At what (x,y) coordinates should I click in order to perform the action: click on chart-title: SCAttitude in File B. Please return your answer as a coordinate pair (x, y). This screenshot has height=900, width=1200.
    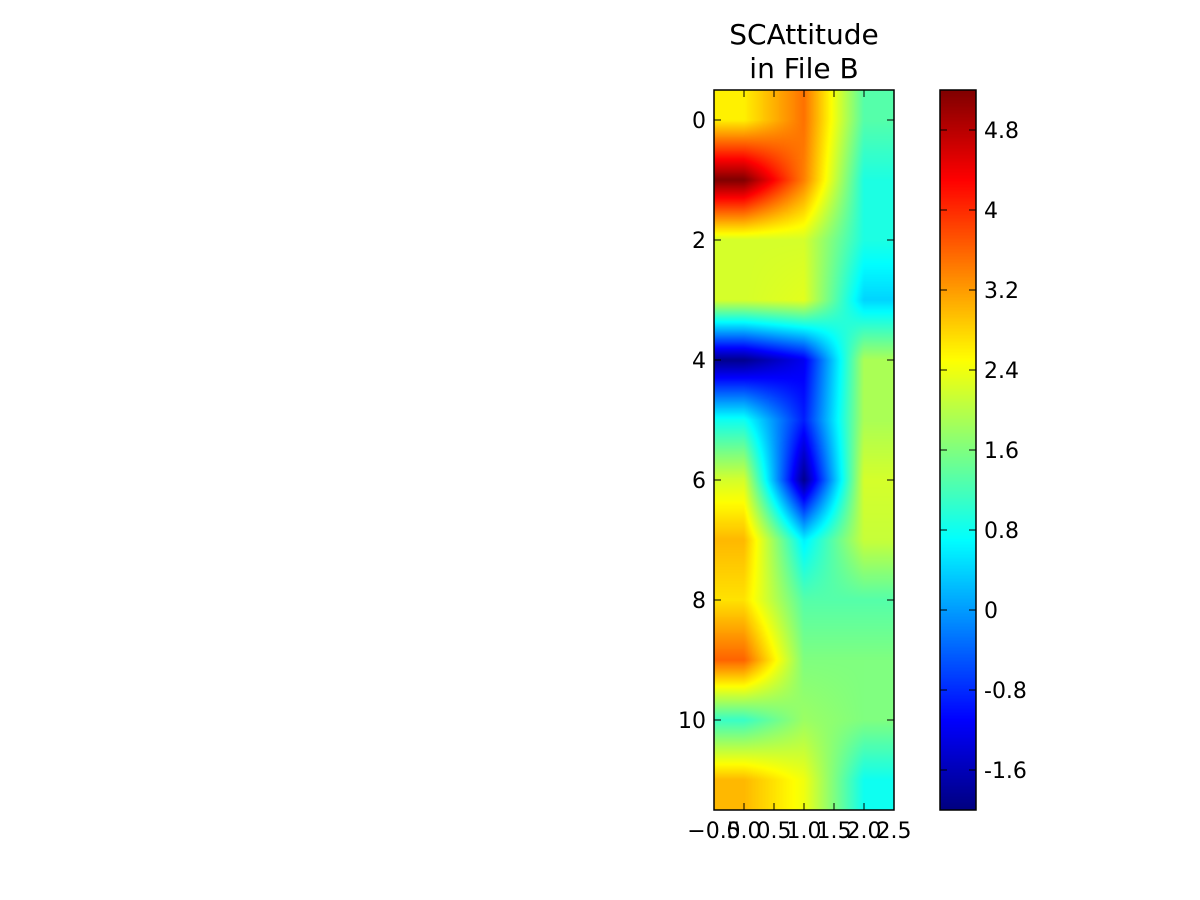
    Looking at the image, I should click on (804, 51).